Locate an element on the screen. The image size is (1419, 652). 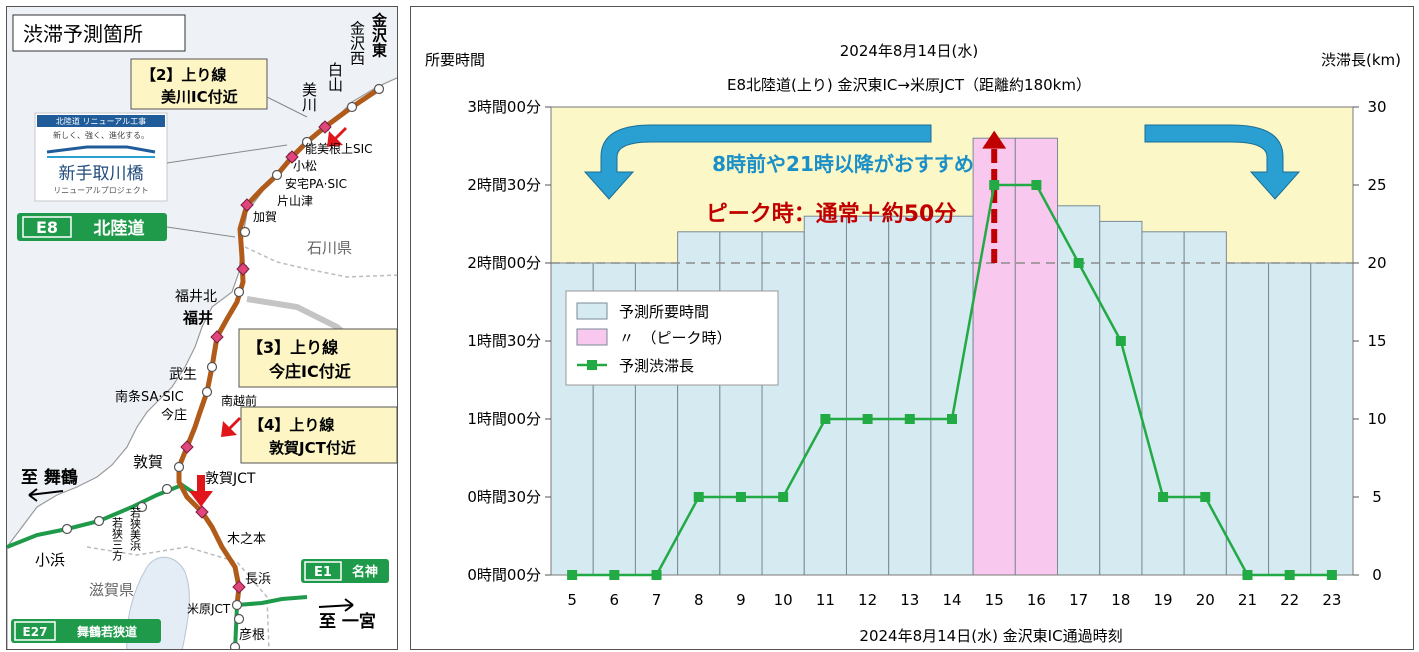
x-tick-label: 22 is located at coordinates (1289, 600).